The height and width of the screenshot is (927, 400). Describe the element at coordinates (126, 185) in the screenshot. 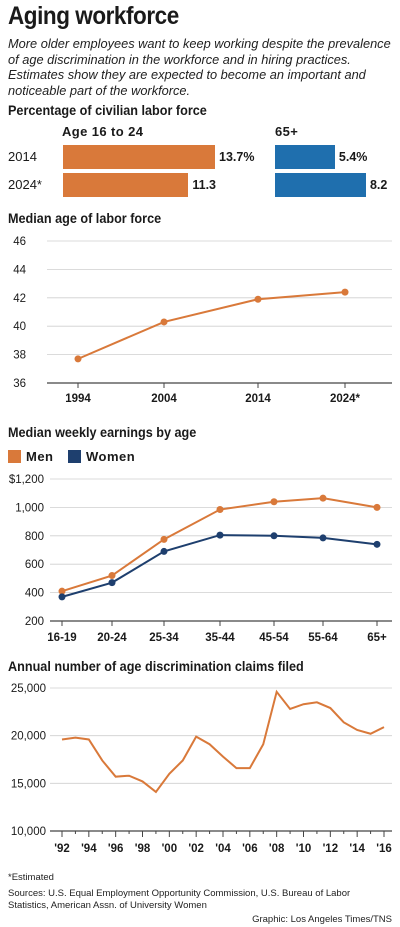

I see `bar-age16-24-2024` at that location.